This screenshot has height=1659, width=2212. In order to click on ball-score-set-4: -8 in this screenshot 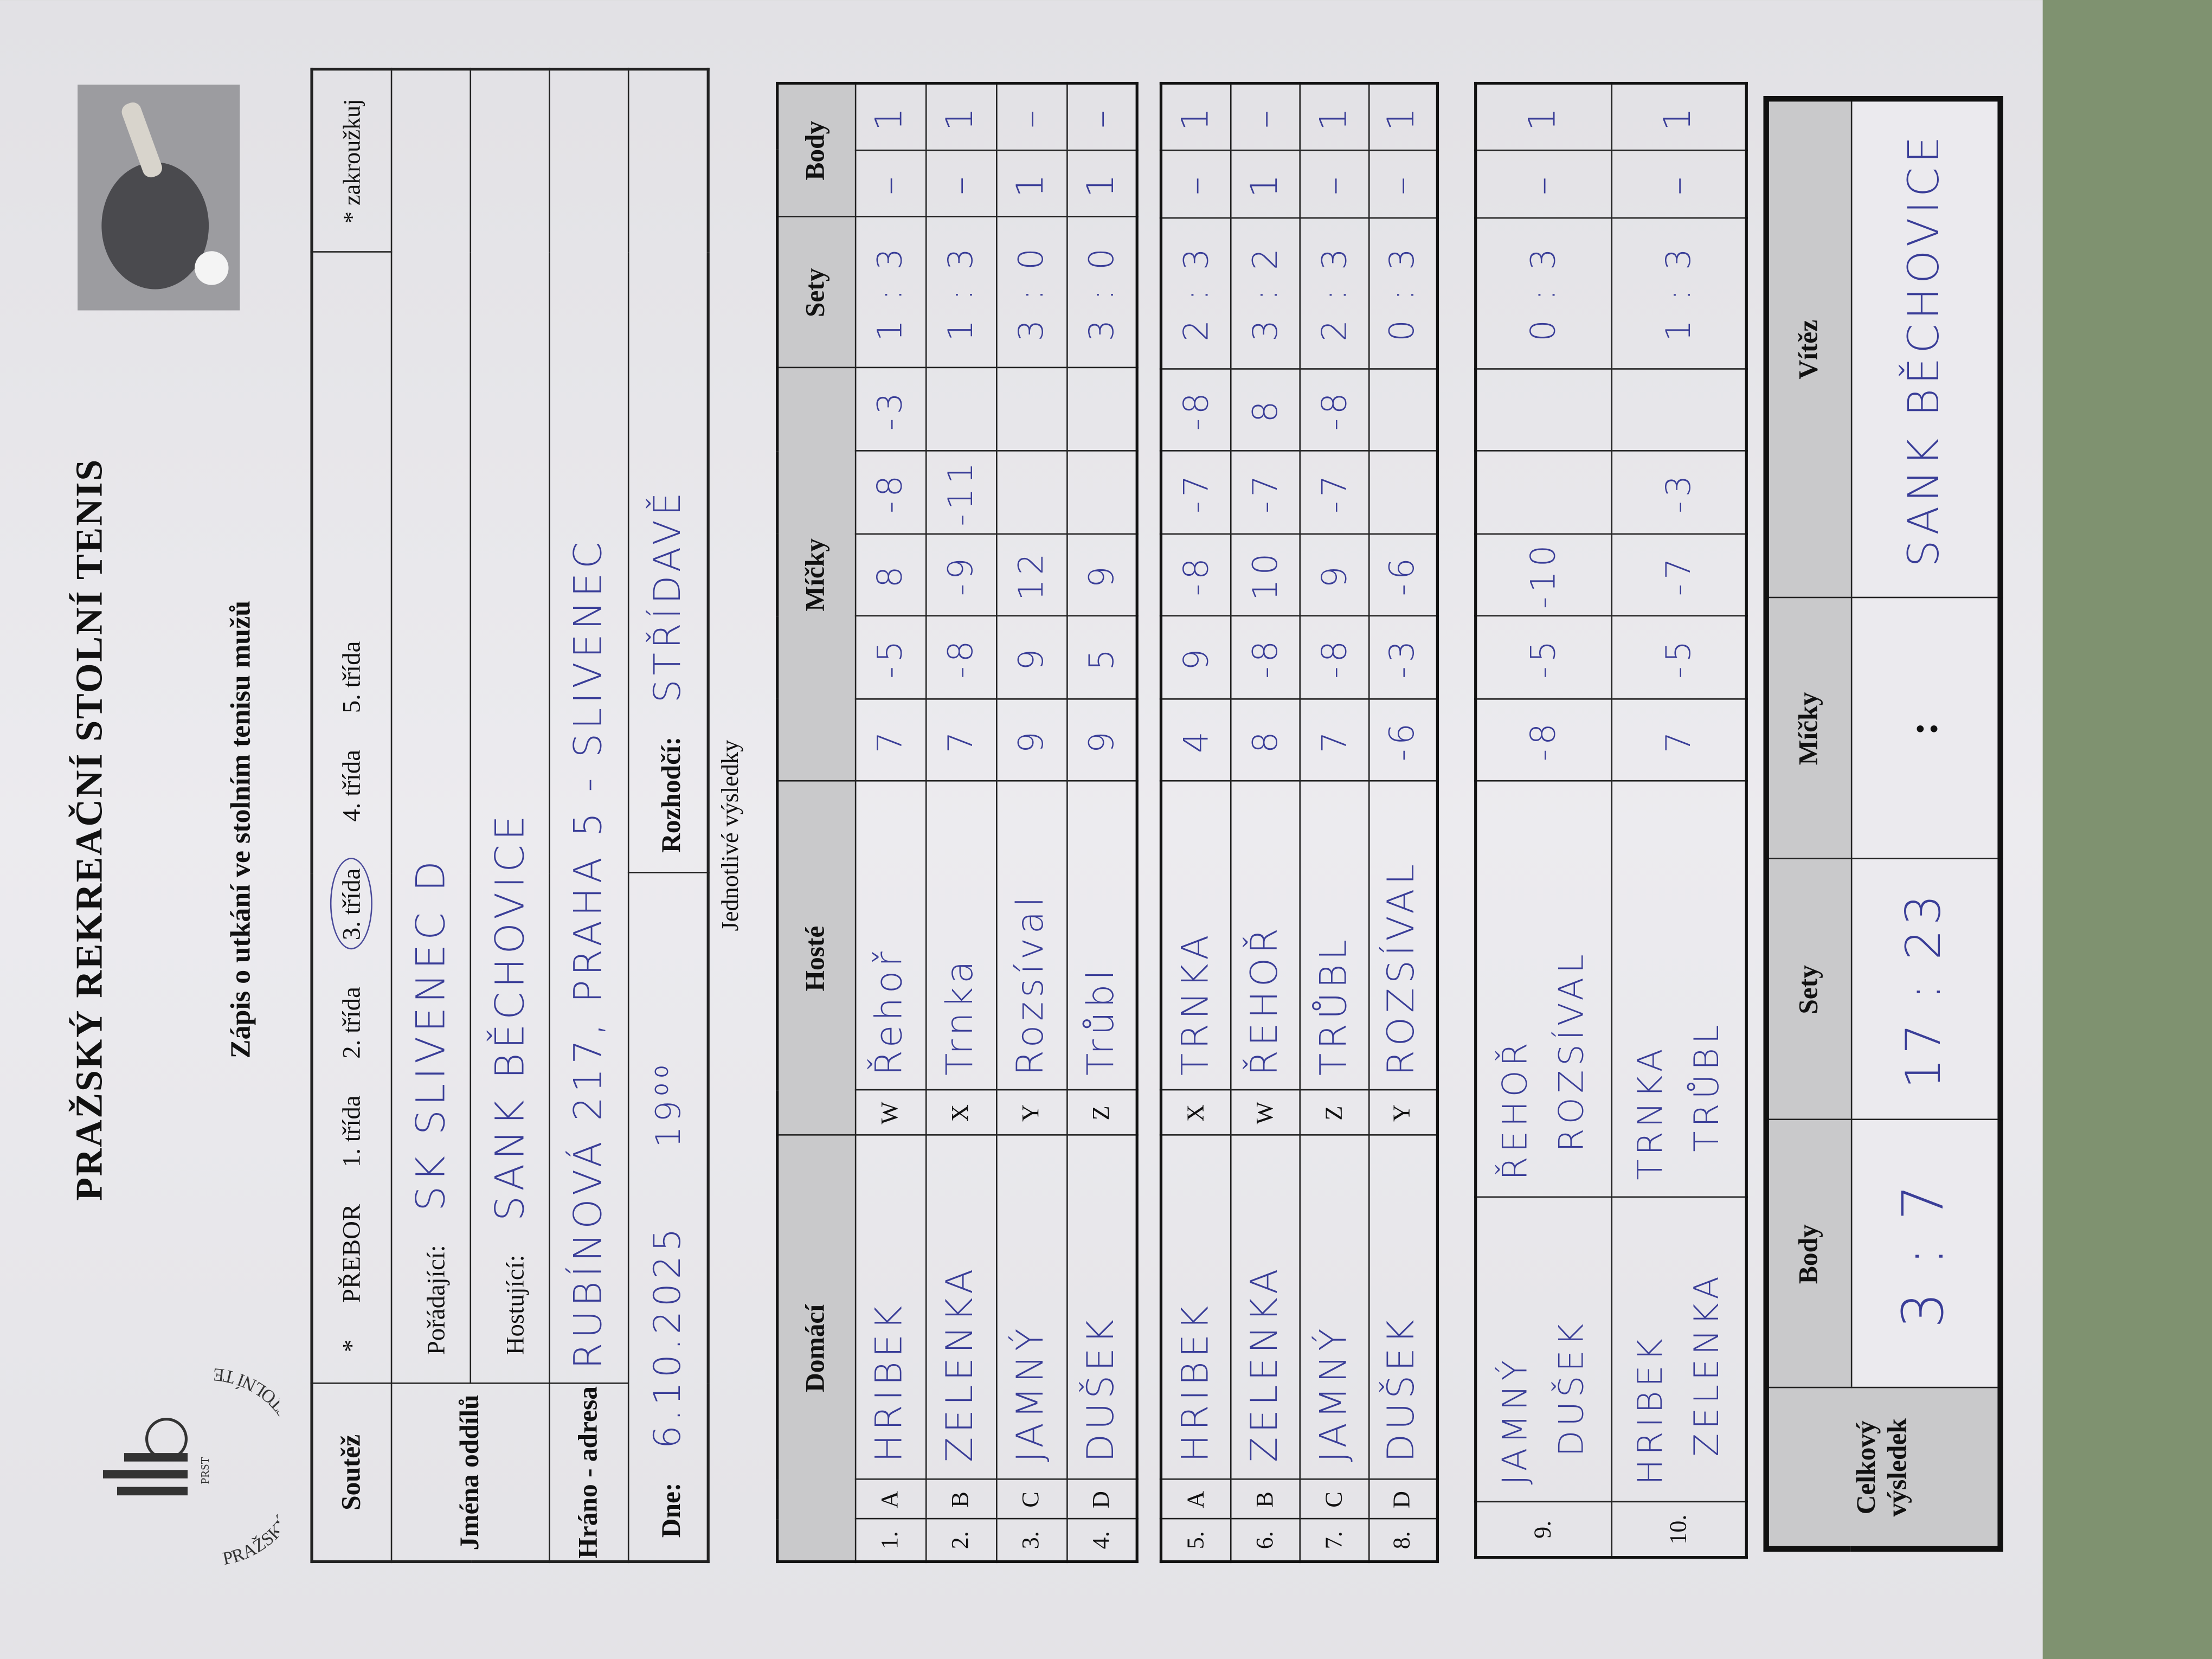, I will do `click(889, 492)`.